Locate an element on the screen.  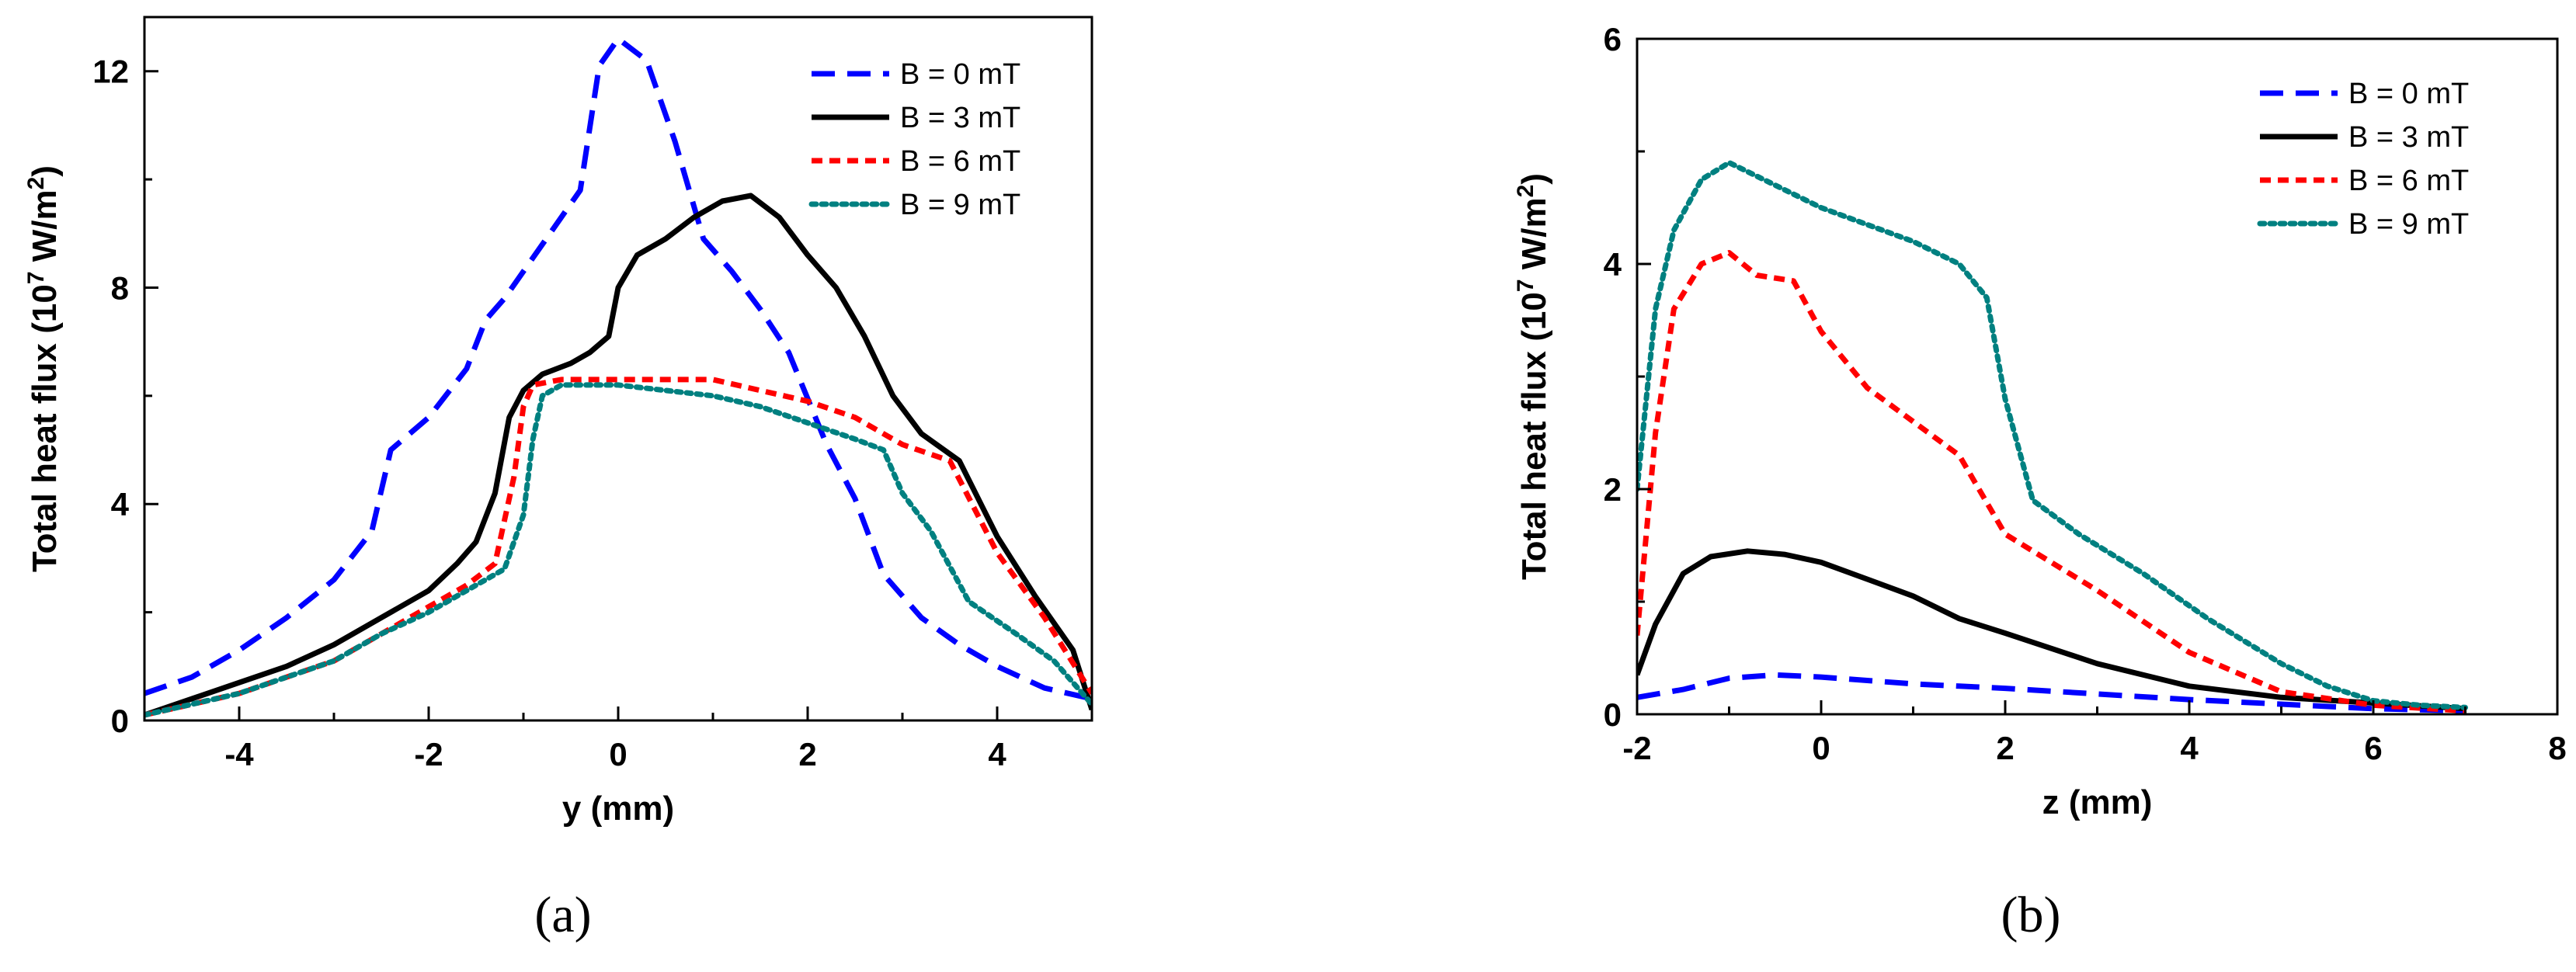
panel-b-x-axis-title: z (mm) is located at coordinates (2097, 802).